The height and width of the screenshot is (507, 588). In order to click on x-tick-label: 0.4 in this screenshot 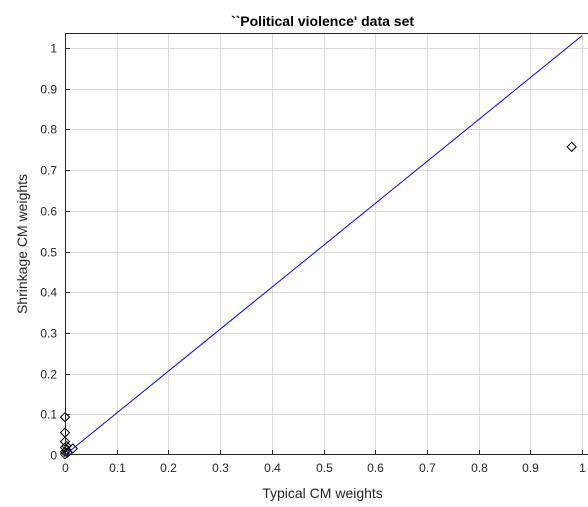, I will do `click(272, 468)`.